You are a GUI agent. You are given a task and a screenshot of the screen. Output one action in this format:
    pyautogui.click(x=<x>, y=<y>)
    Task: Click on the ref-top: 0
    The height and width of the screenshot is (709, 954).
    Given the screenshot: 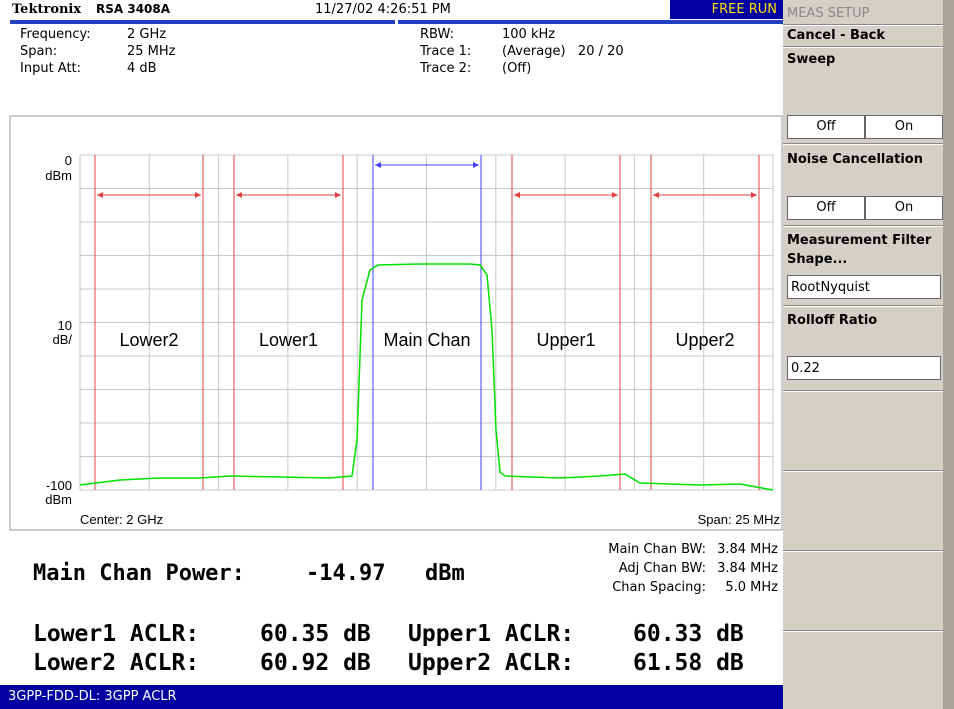 What is the action you would take?
    pyautogui.click(x=68, y=160)
    